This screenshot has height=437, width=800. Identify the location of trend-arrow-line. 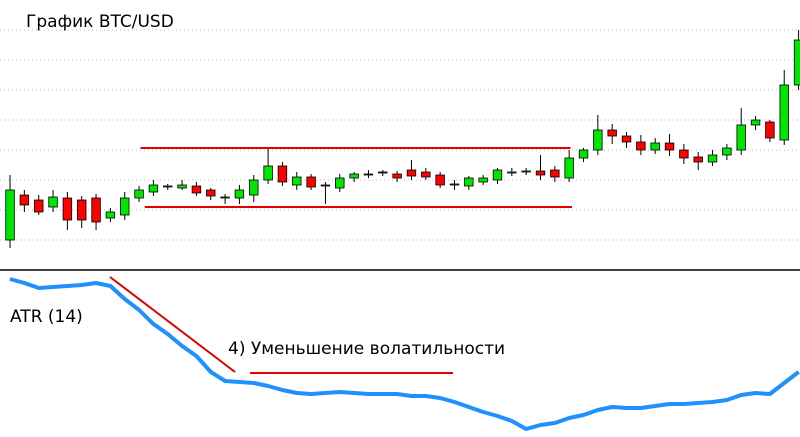
(172, 324).